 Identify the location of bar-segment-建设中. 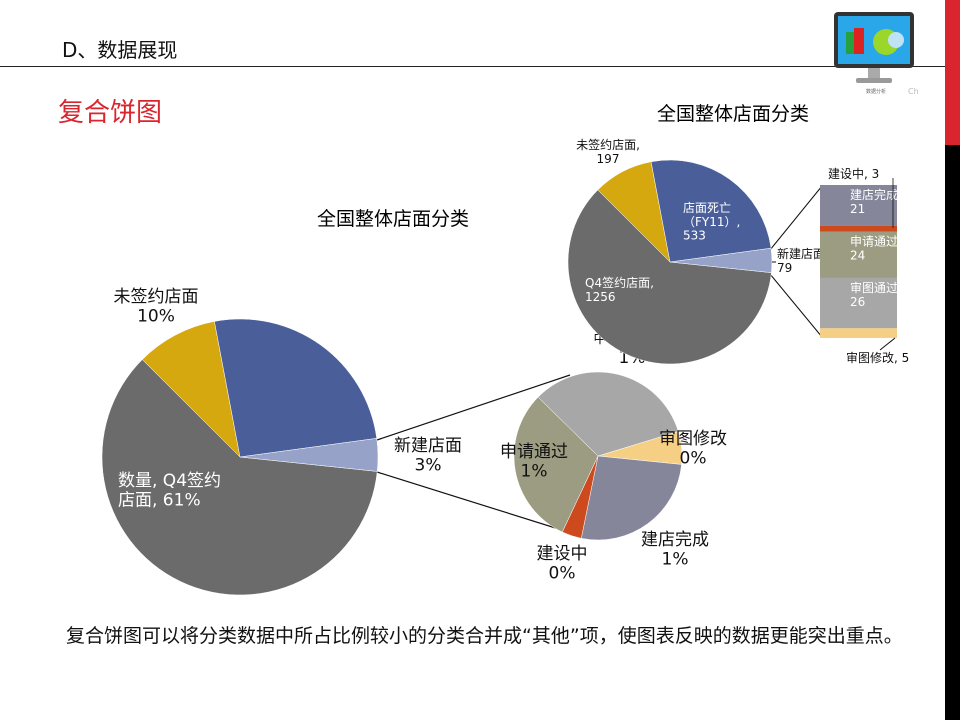
(858, 228).